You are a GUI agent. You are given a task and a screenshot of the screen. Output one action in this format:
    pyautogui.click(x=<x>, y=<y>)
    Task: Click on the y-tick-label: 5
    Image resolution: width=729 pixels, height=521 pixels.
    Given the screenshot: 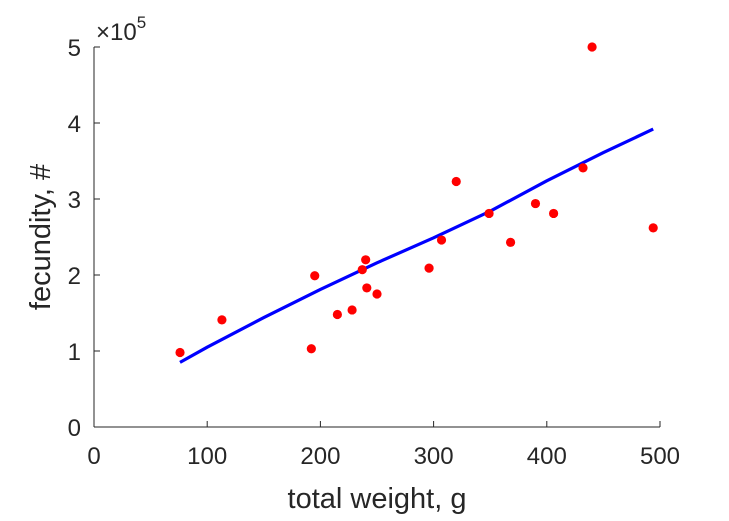 What is the action you would take?
    pyautogui.click(x=74, y=48)
    